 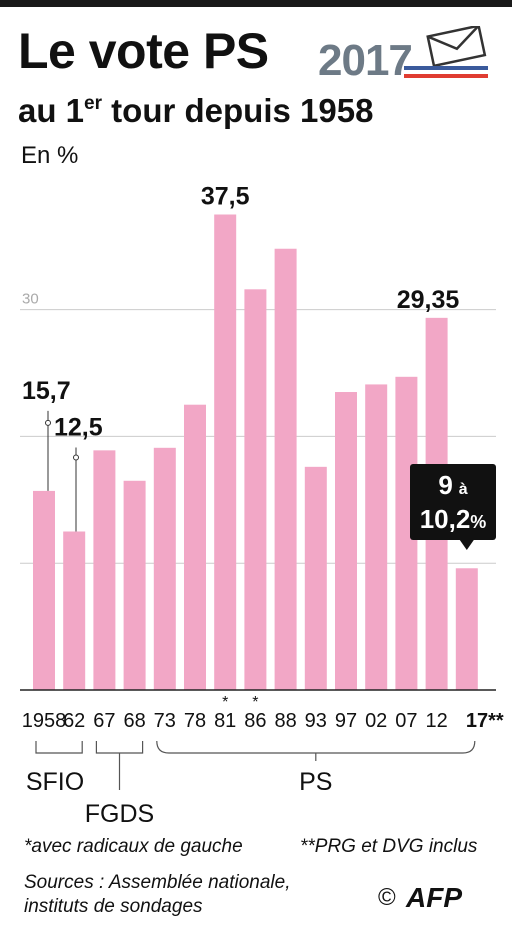 I want to click on callout-box, so click(x=453, y=502).